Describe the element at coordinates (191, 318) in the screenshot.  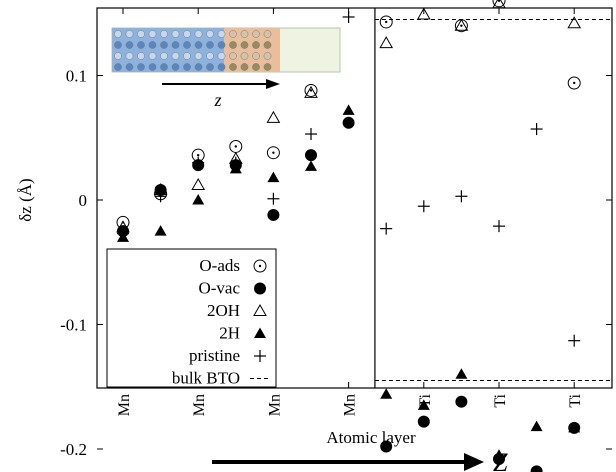
I see `legend: O-ads O-vac 2OH 2H pristine bulk BTO` at that location.